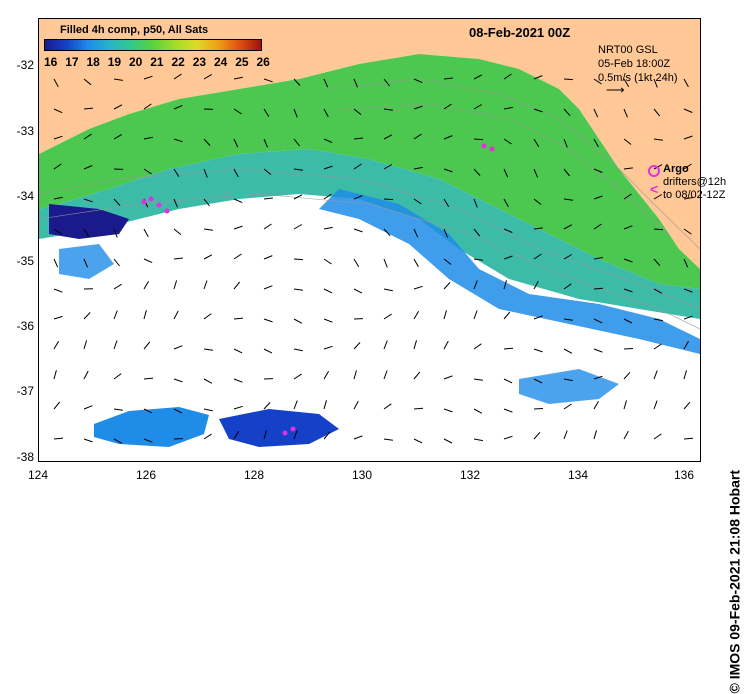 This screenshot has height=694, width=749. What do you see at coordinates (220, 62) in the screenshot?
I see `cb-tick: 24` at bounding box center [220, 62].